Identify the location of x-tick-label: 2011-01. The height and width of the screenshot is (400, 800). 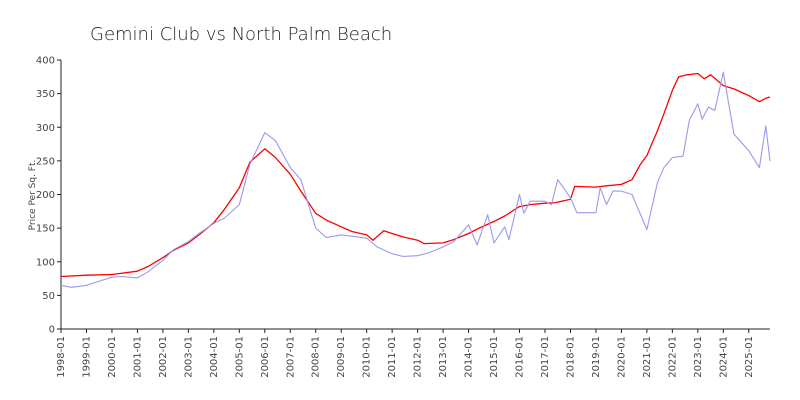
(392, 357).